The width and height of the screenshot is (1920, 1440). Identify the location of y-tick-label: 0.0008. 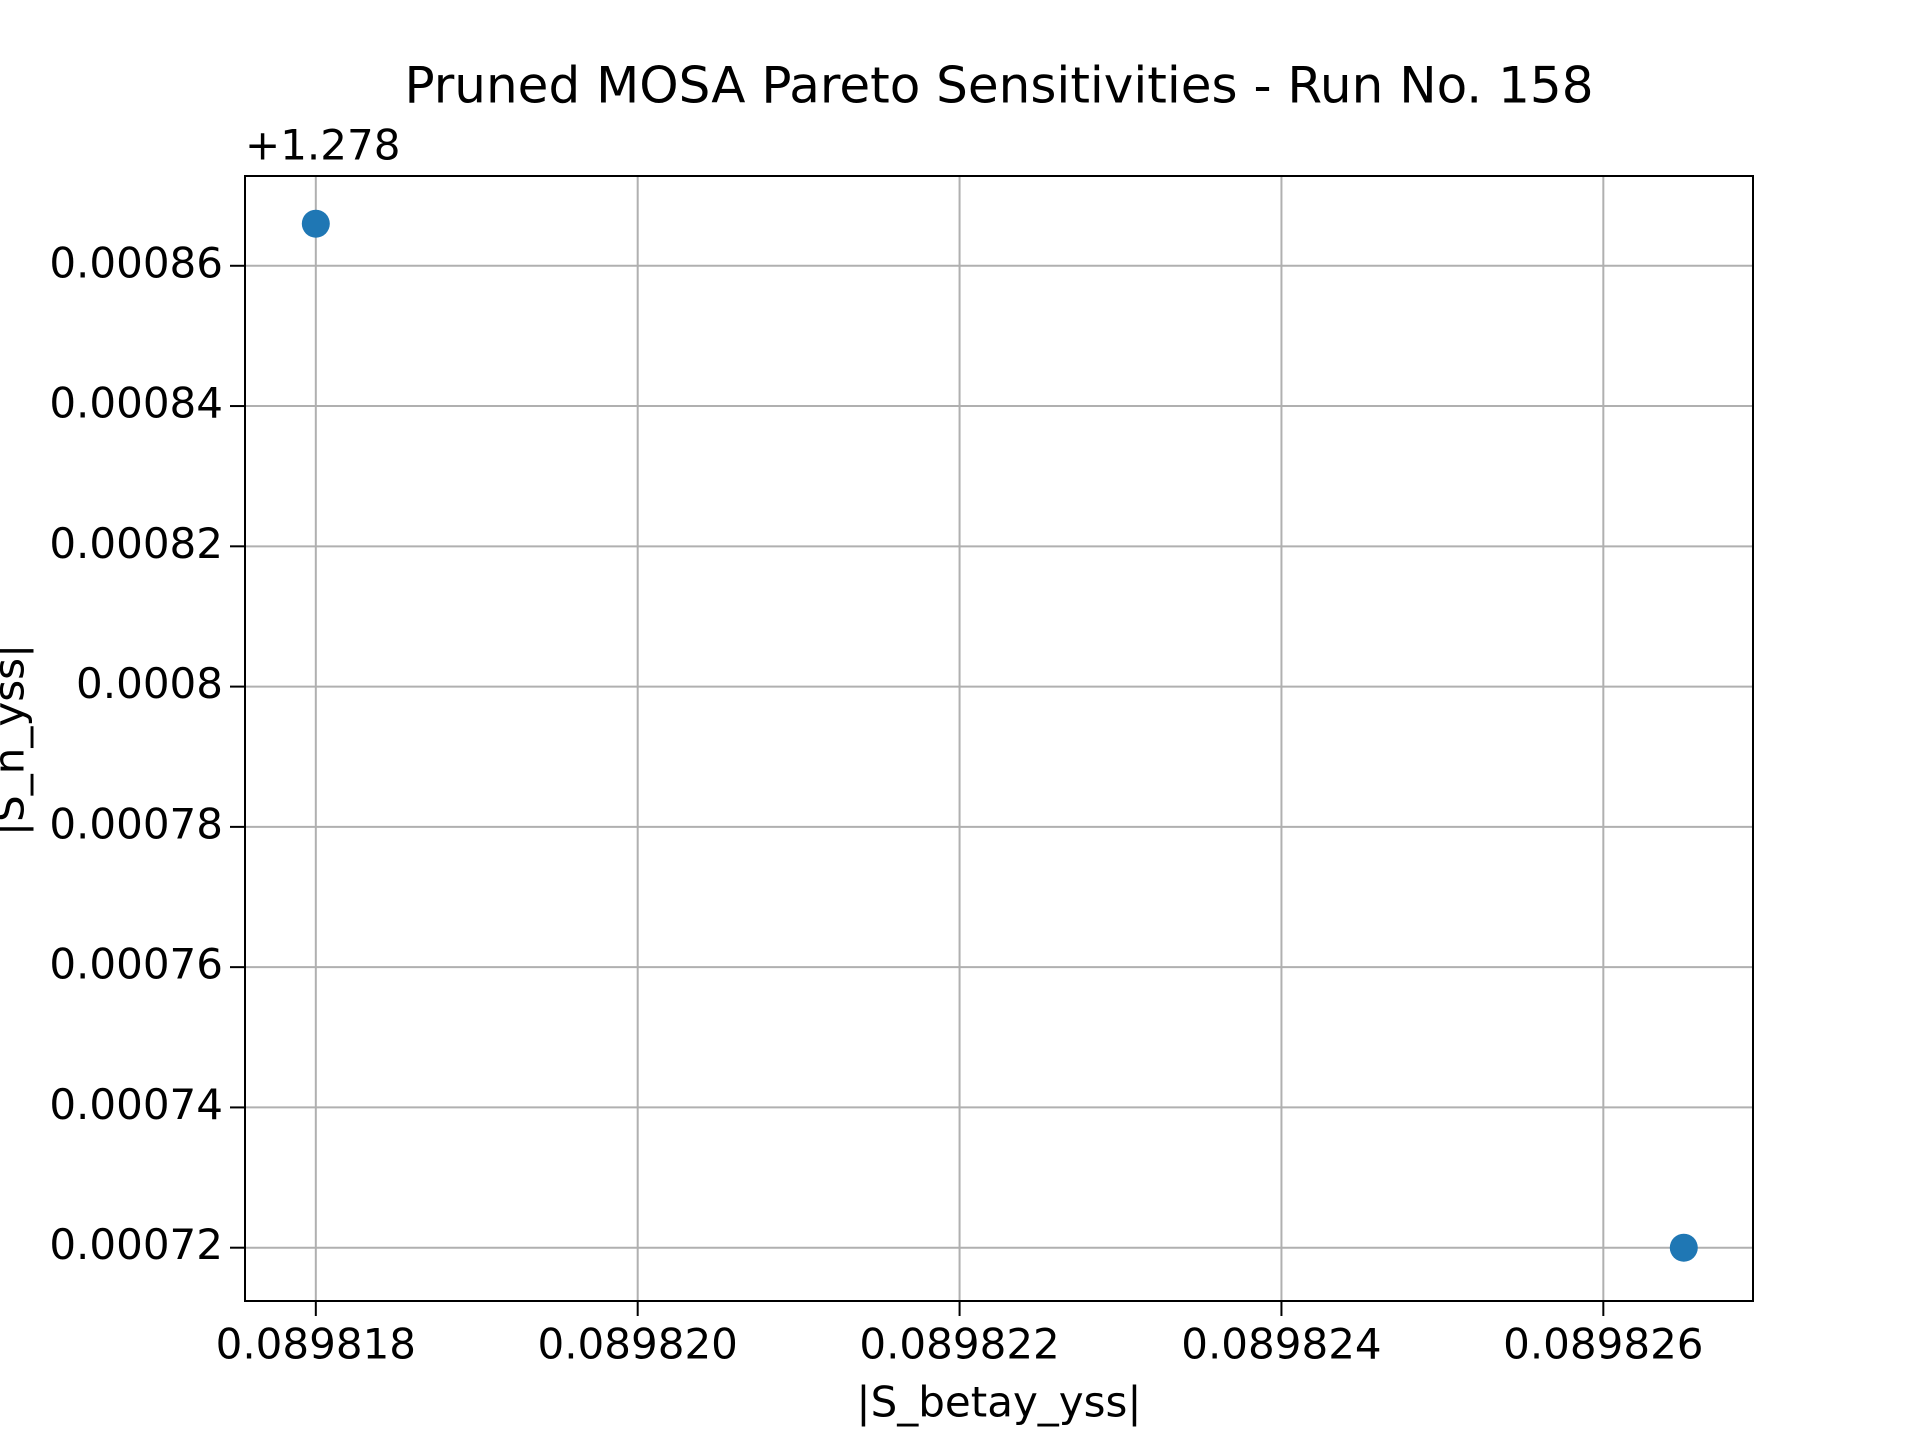
(149, 683).